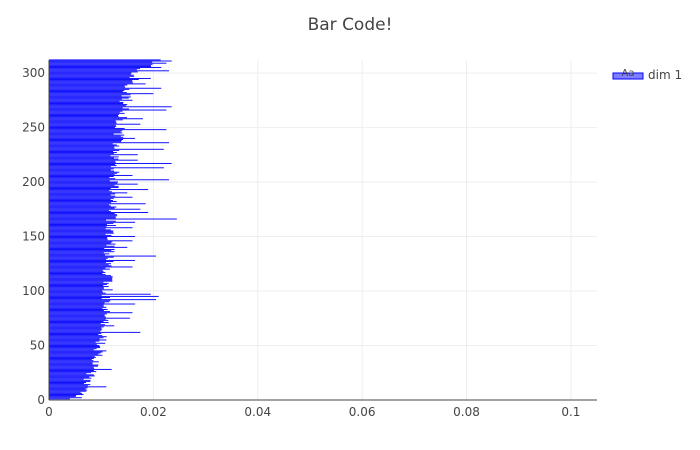  Describe the element at coordinates (312, 412) in the screenshot. I see `x-axis-ticks: 0 0.02 0.04 0.06 0.08 0.1` at that location.